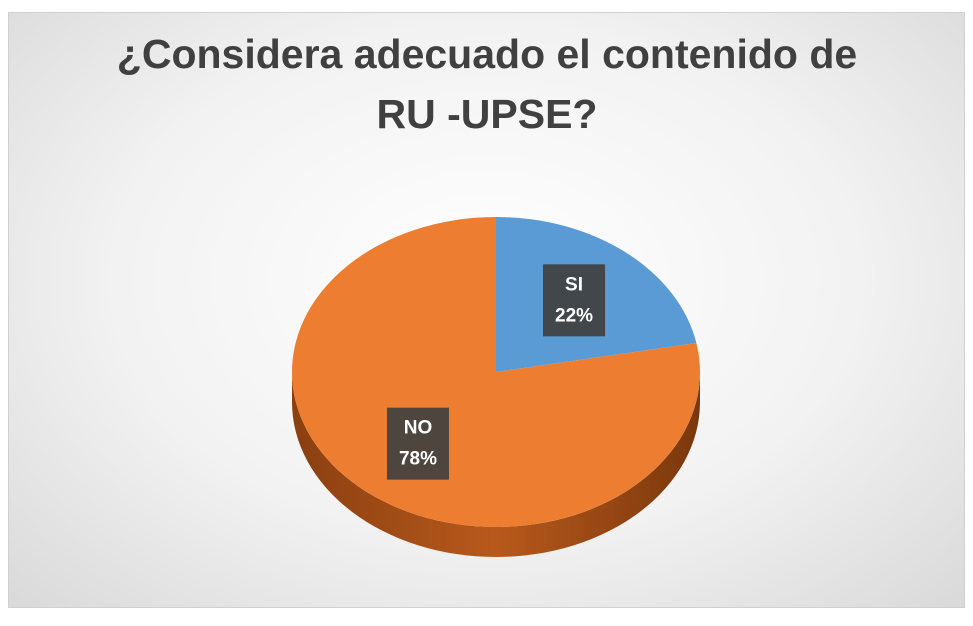 This screenshot has width=973, height=626. I want to click on slice-side, so click(496, 464).